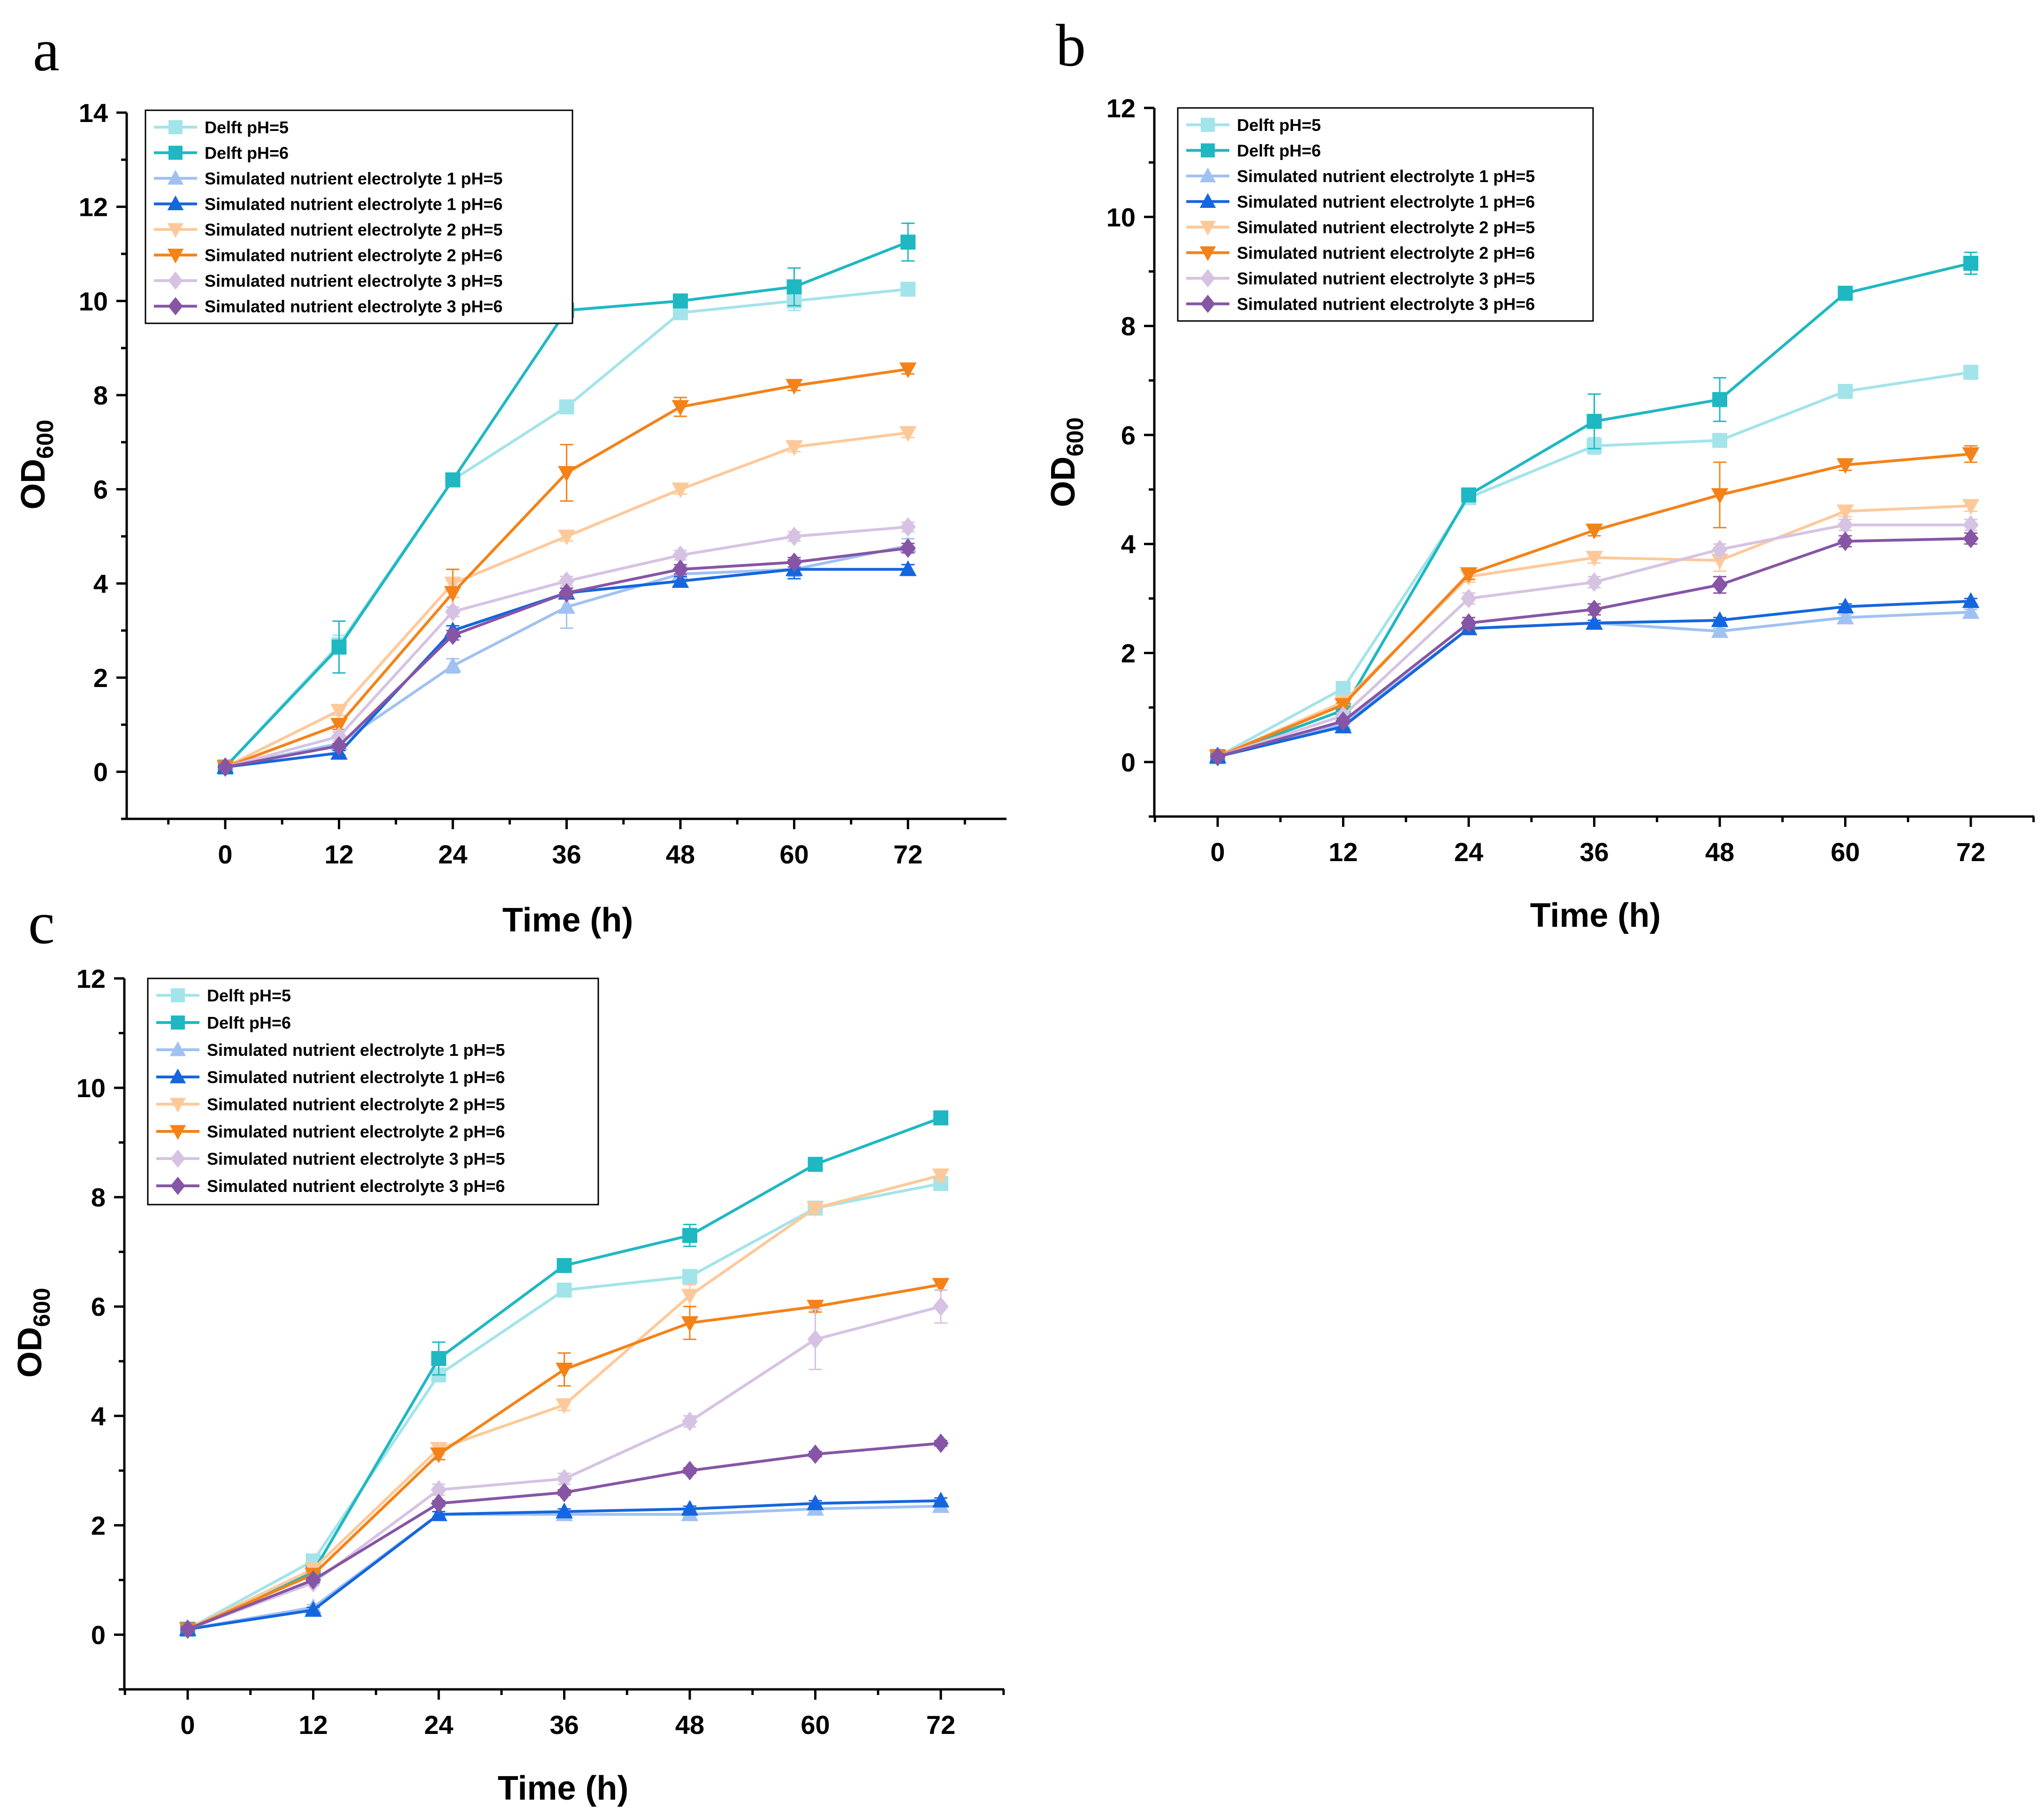 This screenshot has height=1817, width=2044. I want to click on y-tick-label: 0, so click(100, 772).